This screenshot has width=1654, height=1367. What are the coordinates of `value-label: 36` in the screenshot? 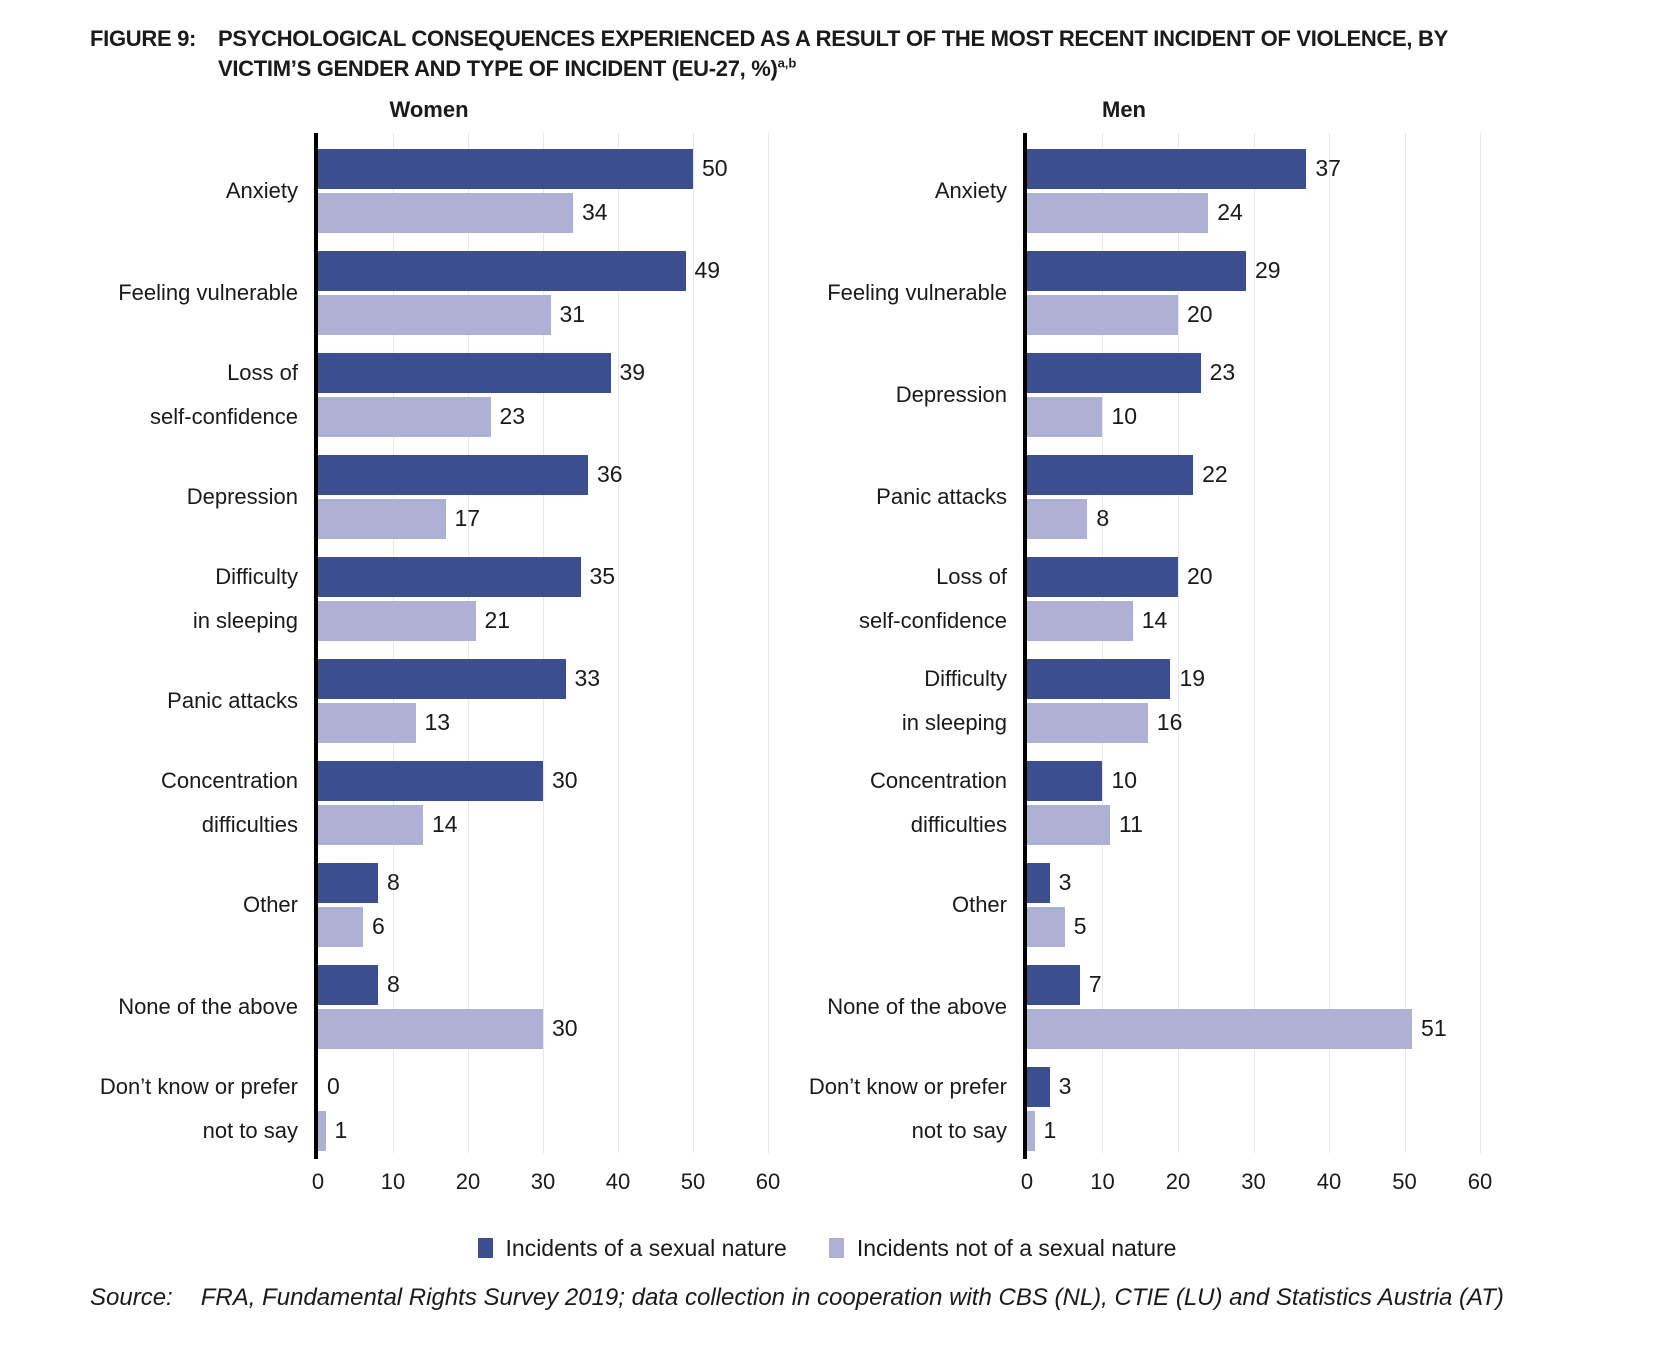 It's located at (610, 474).